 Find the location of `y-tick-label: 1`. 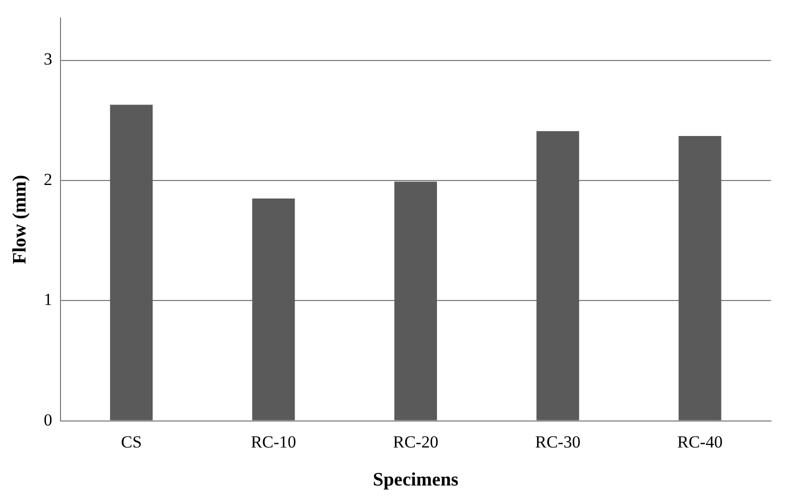

y-tick-label: 1 is located at coordinates (48, 300).